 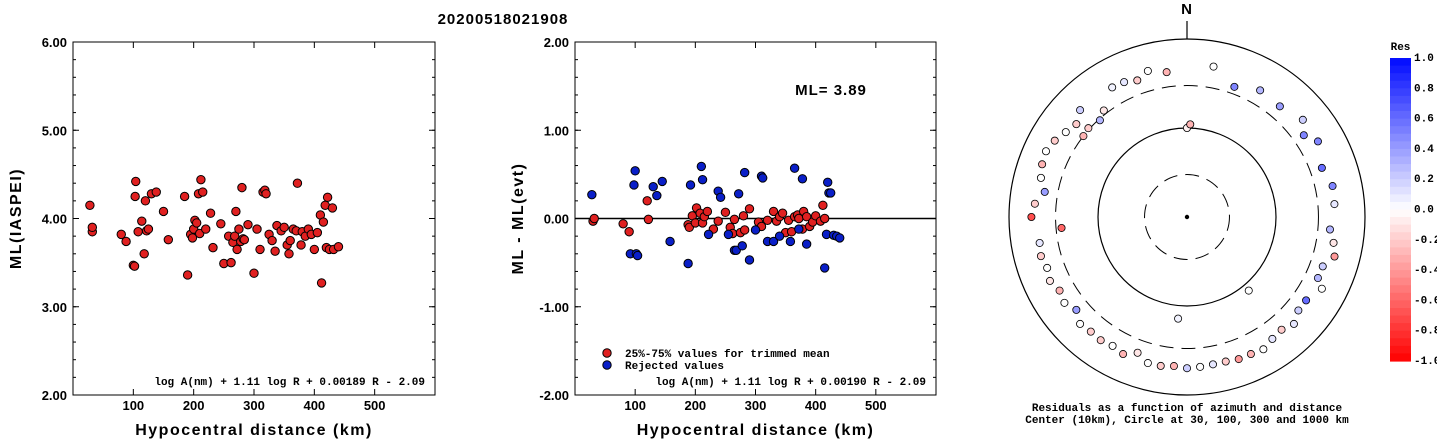 I want to click on x-axis-label: Hypocentral distance (km), so click(x=254, y=430).